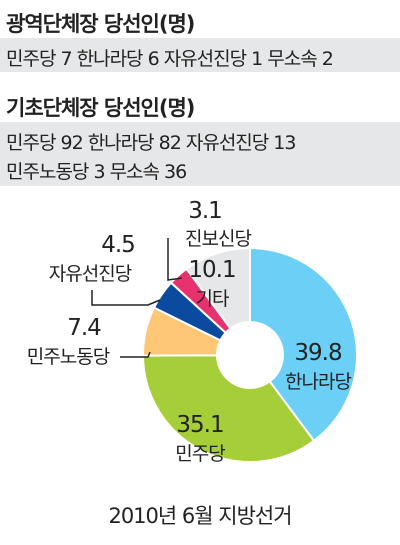 The image size is (400, 545). I want to click on slice-value-label-3: 7.4, so click(84, 328).